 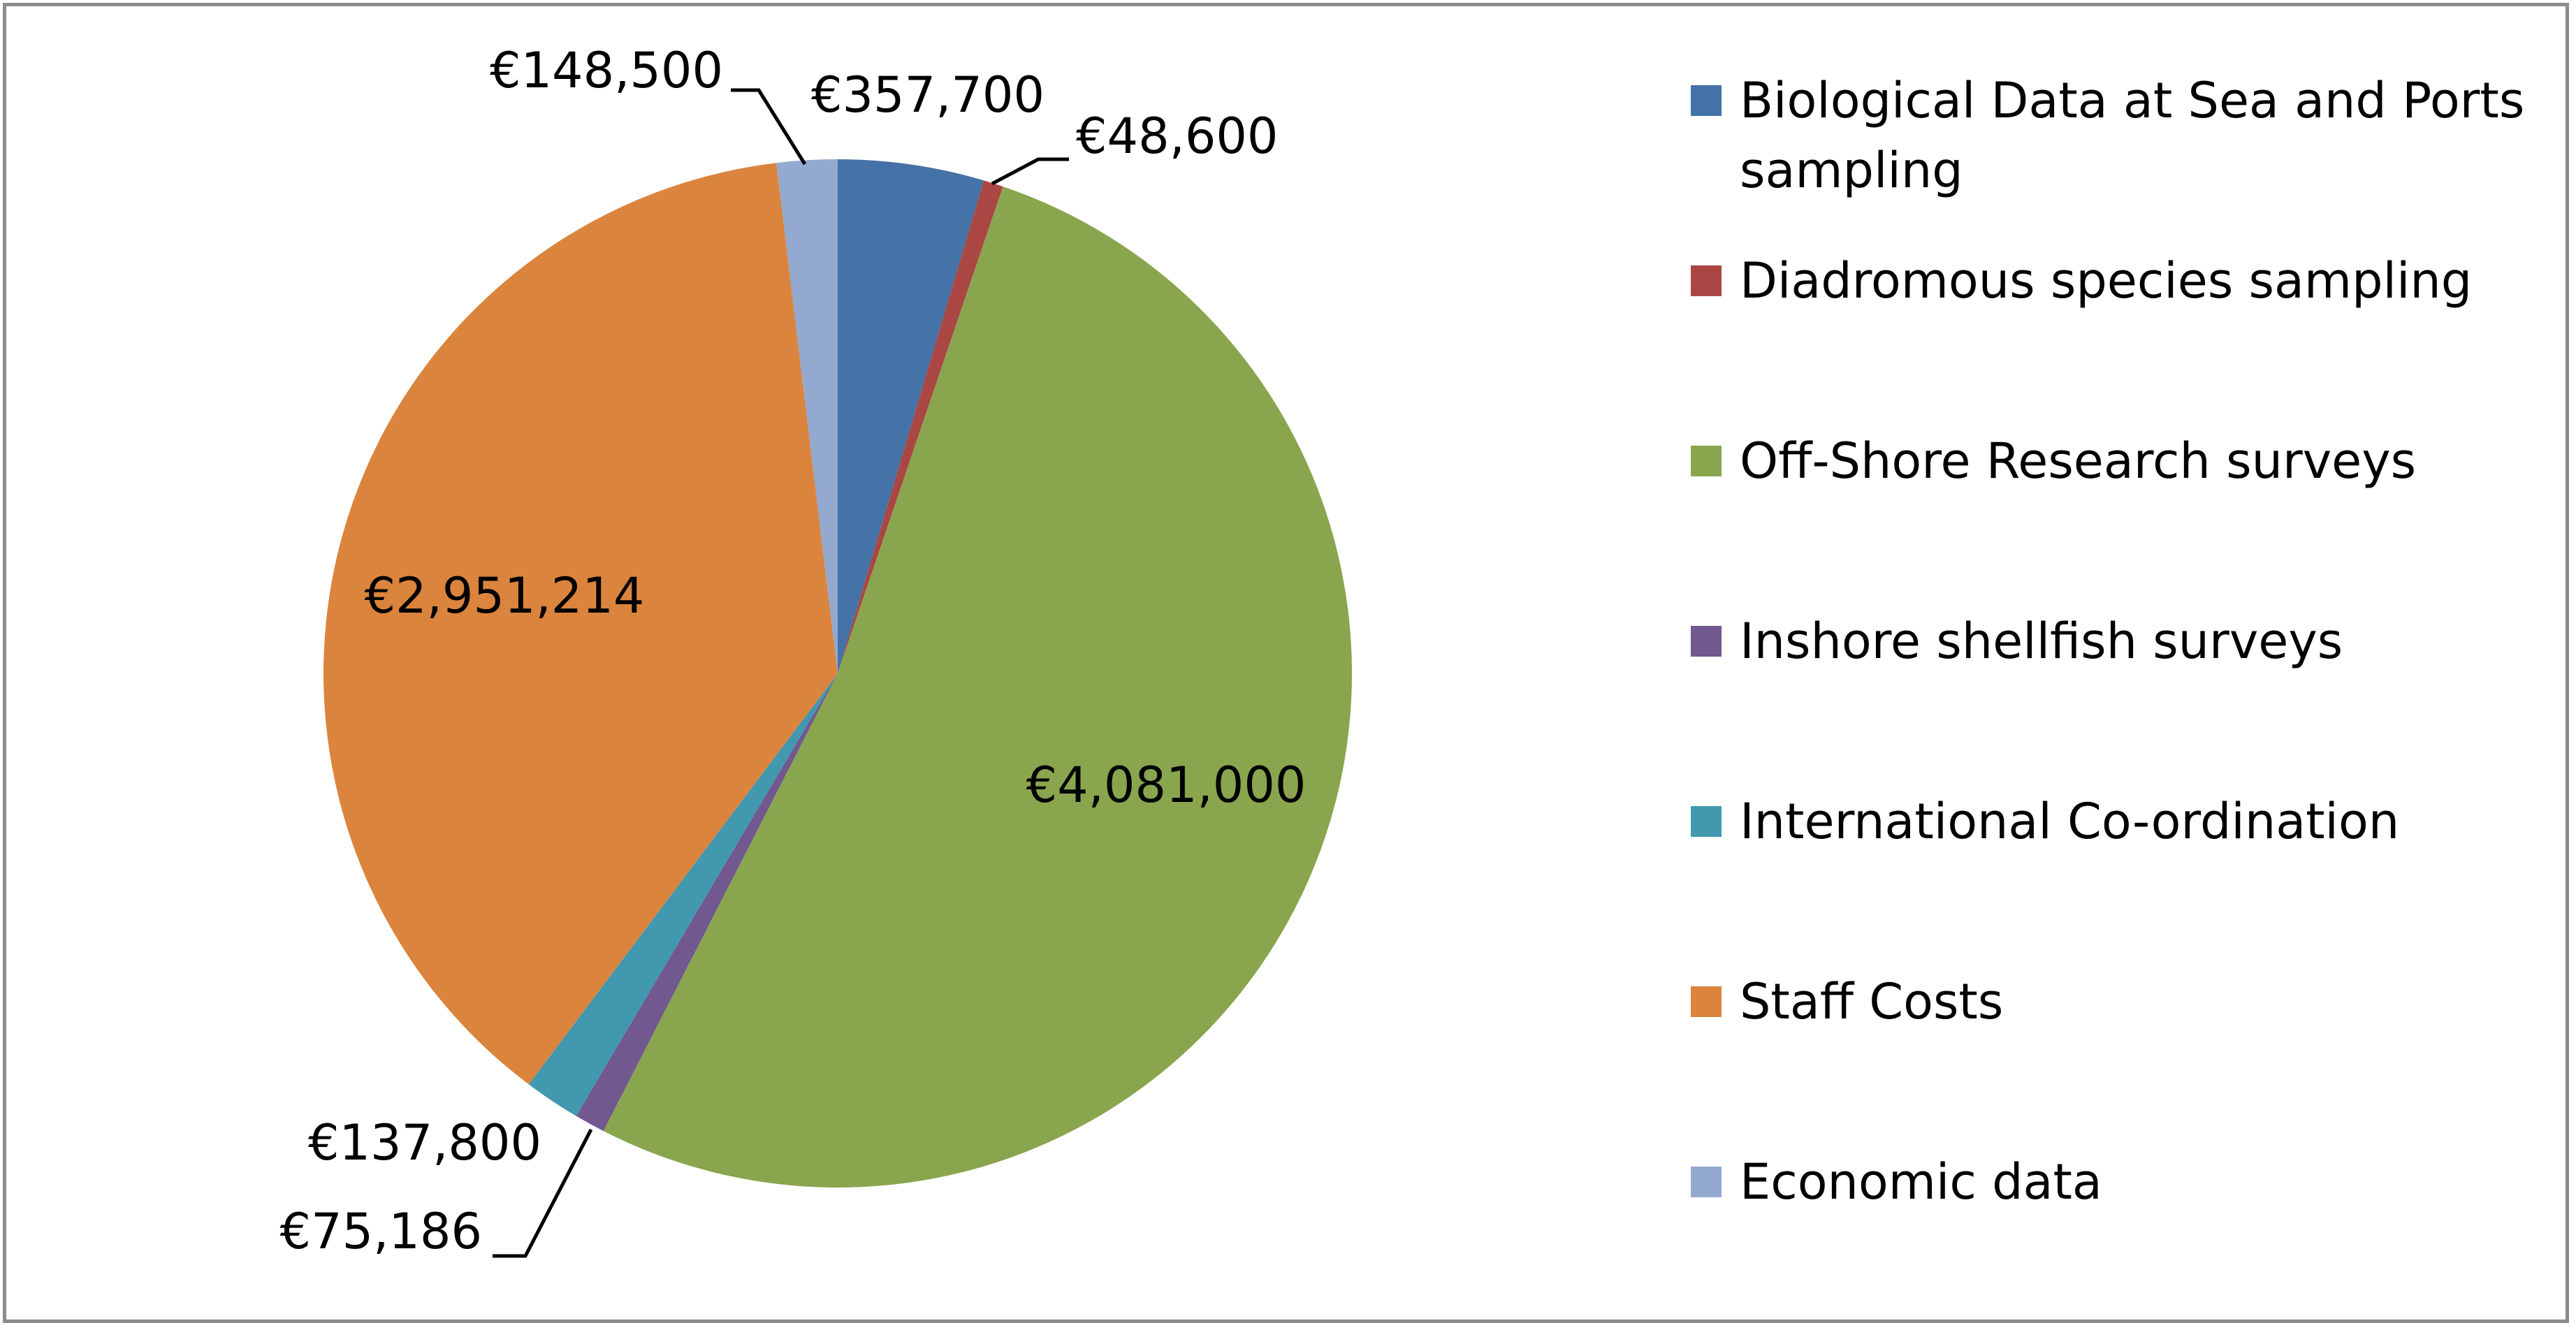 I want to click on data-label: €148,500, so click(x=606, y=70).